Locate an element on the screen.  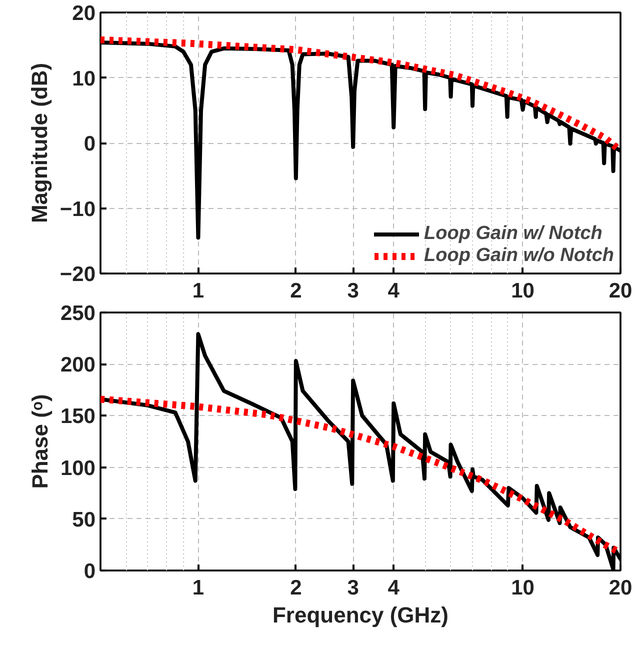
legend-label: Loop Gain w/ Notch is located at coordinates (513, 234).